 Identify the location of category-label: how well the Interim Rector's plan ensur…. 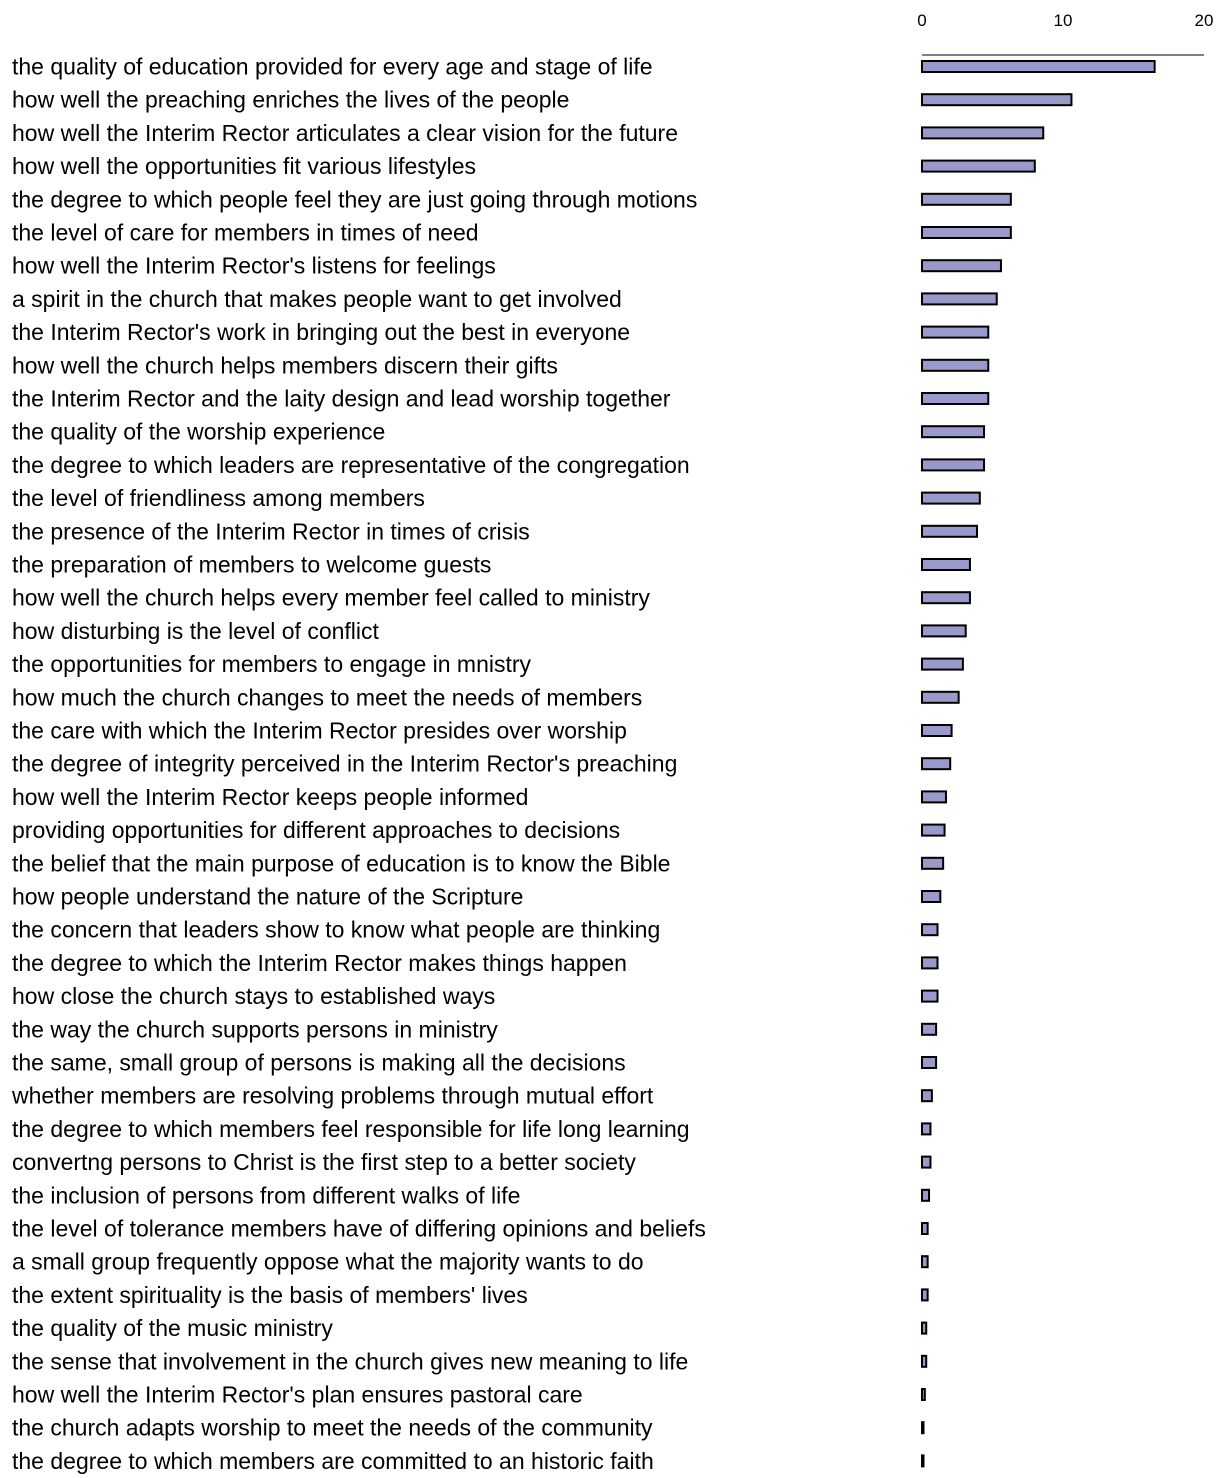
(297, 1395).